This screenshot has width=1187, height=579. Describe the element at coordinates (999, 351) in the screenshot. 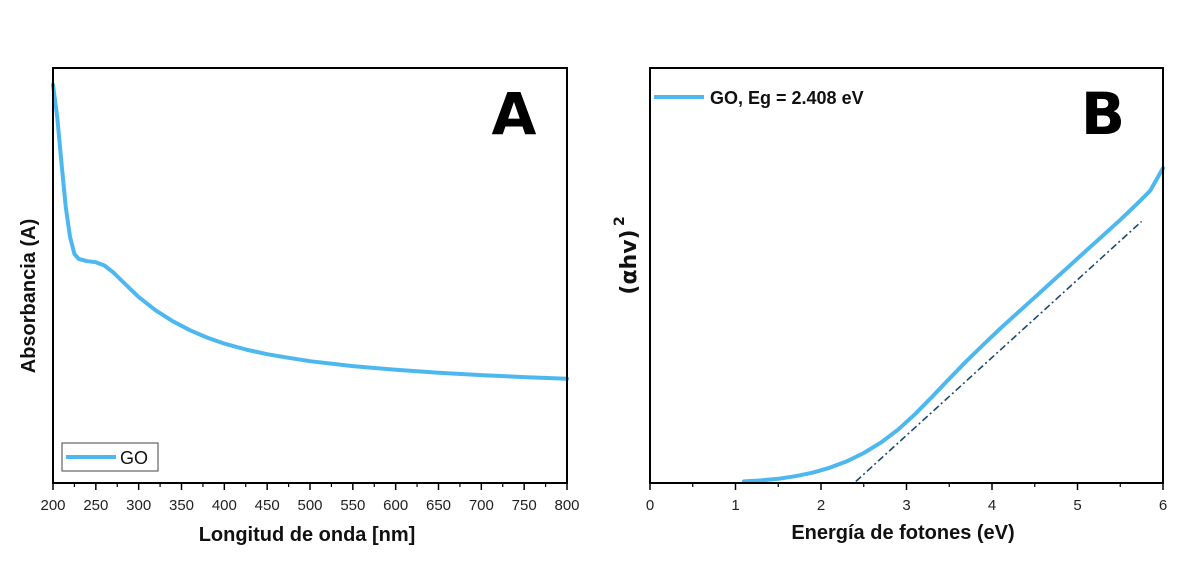

I see `linear-fit-line` at that location.